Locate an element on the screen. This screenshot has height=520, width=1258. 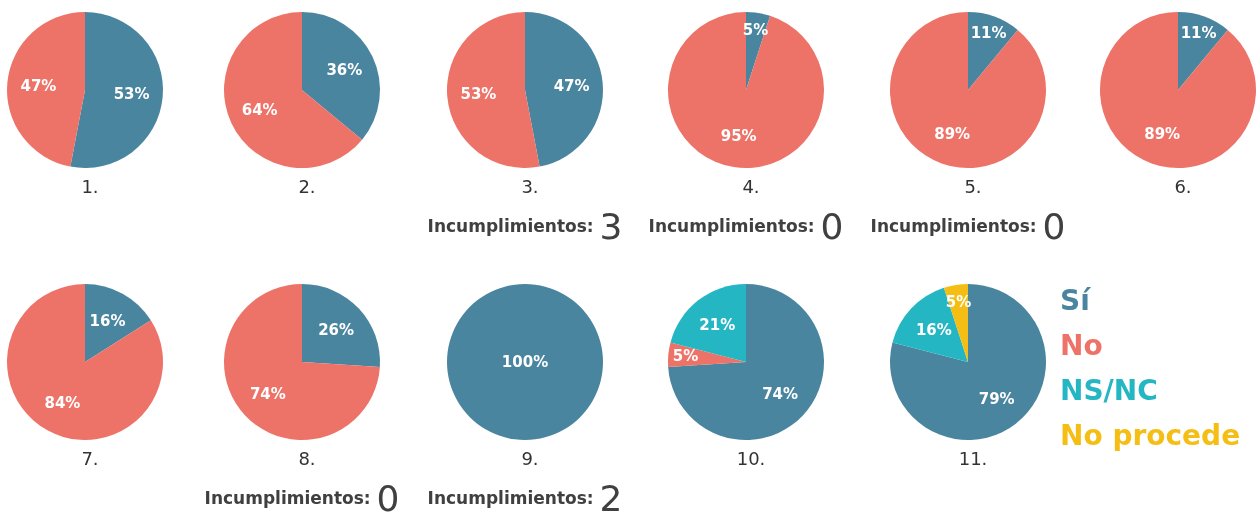
category-label: NS/NC is located at coordinates (1109, 390).